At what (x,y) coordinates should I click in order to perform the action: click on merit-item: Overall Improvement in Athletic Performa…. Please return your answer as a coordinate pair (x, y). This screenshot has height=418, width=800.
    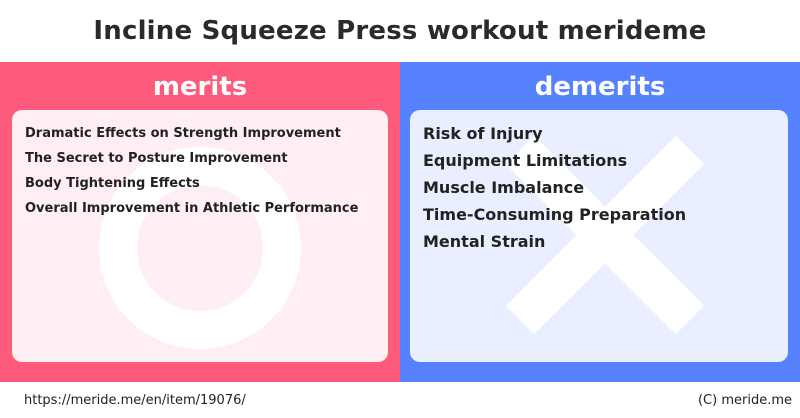
    Looking at the image, I should click on (192, 208).